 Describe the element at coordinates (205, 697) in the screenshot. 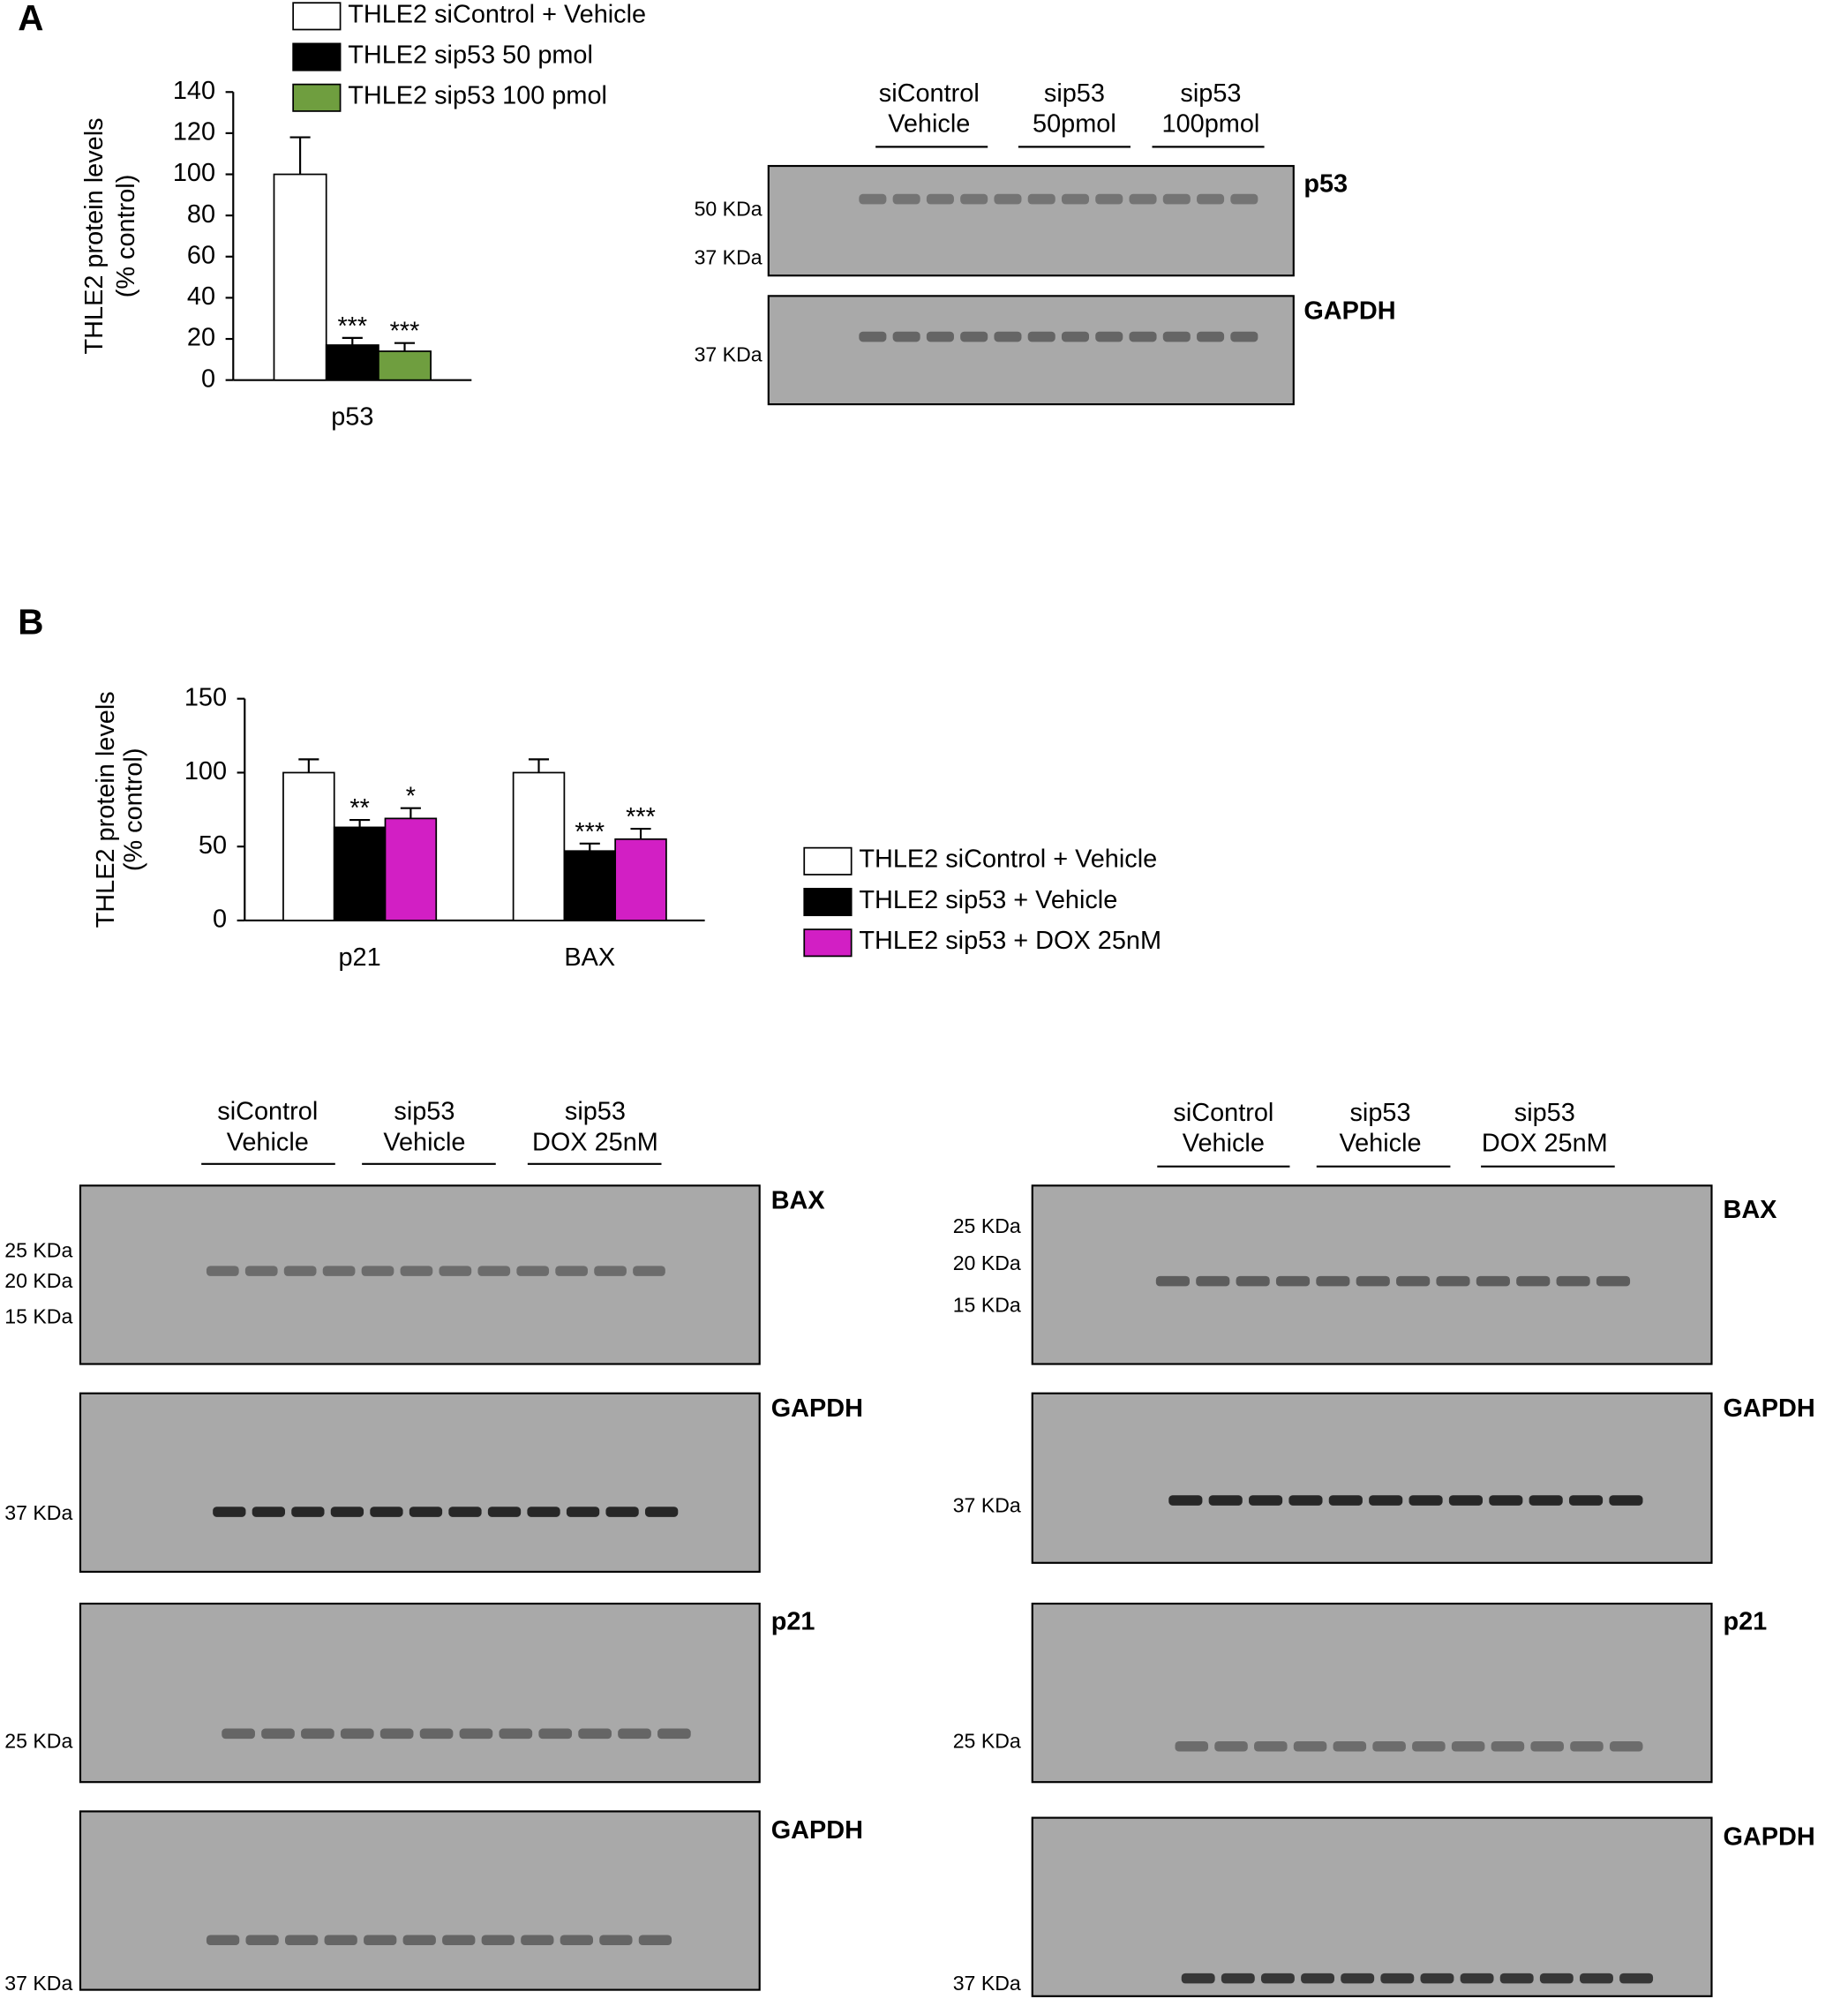

I see `y-tick-label: 150` at that location.